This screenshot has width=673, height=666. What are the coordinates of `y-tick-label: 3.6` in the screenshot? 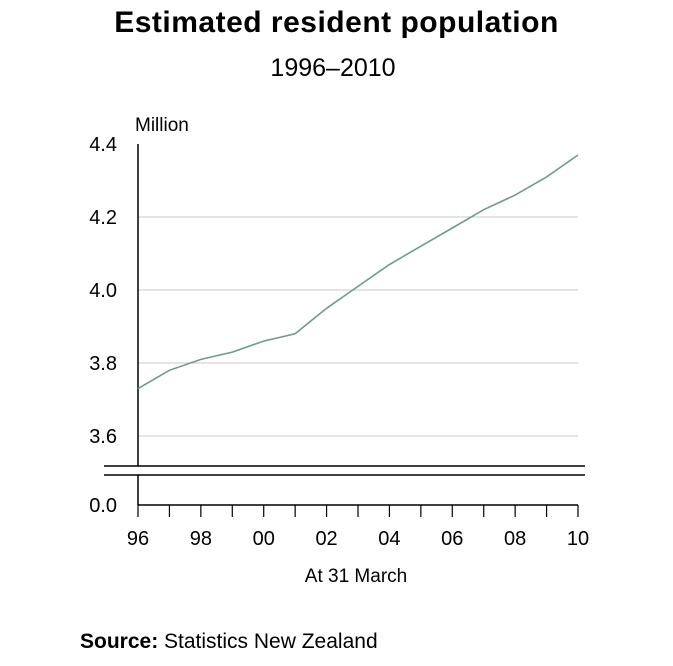 It's located at (103, 437).